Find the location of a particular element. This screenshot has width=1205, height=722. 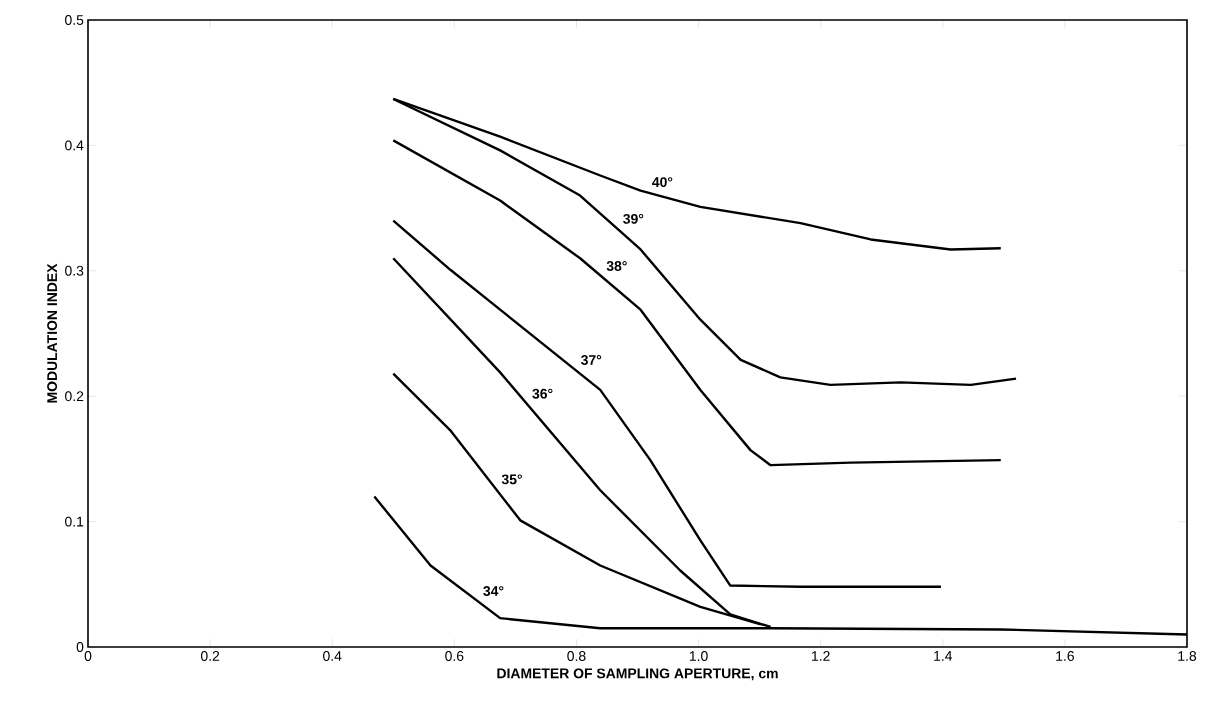

y-tick-label: 0 is located at coordinates (80, 647).